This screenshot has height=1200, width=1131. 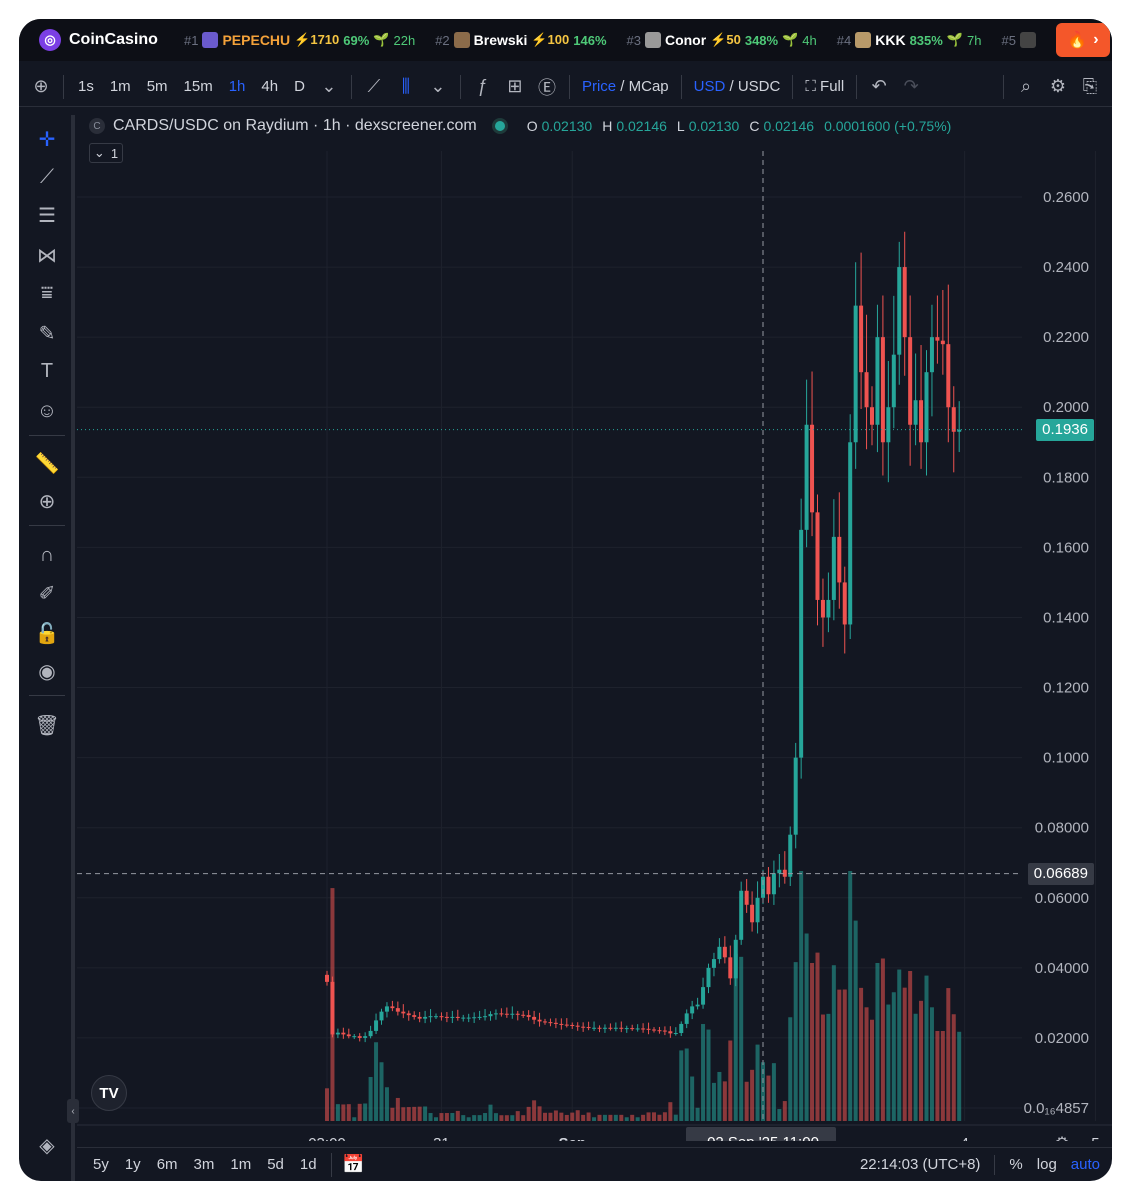 I want to click on timeframe-1m: 1m, so click(x=120, y=86).